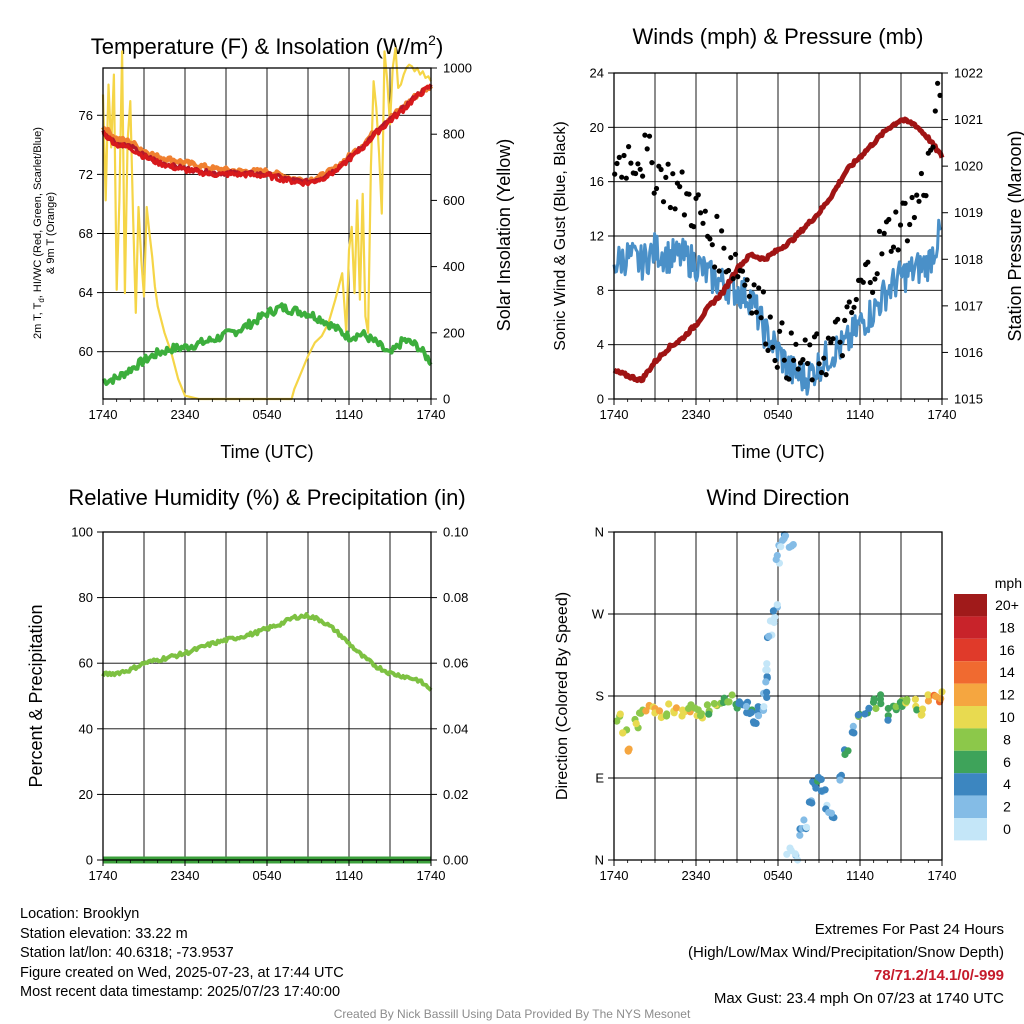  Describe the element at coordinates (597, 73) in the screenshot. I see `y-tick-label: 24` at that location.